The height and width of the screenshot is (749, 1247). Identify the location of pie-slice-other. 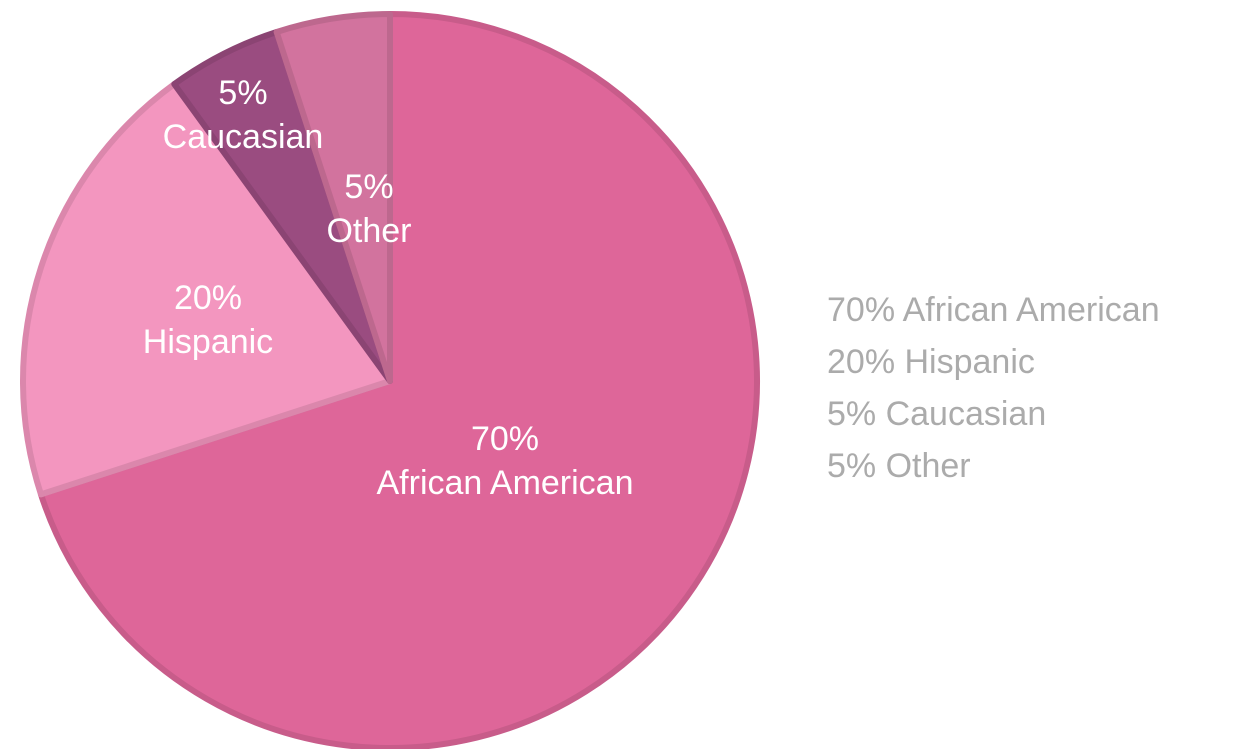
(333, 197).